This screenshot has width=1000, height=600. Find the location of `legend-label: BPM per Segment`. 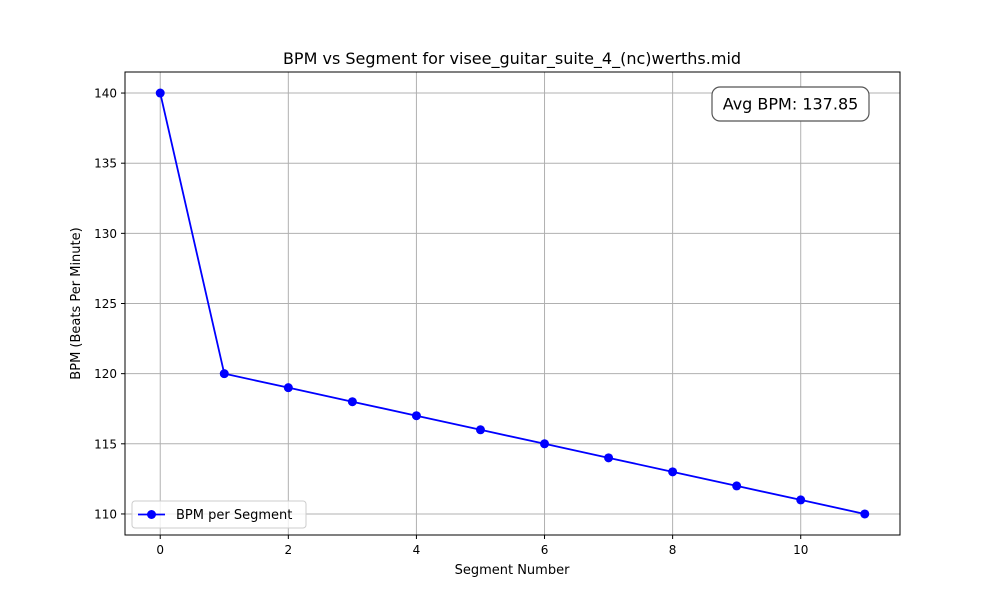

legend-label: BPM per Segment is located at coordinates (234, 515).